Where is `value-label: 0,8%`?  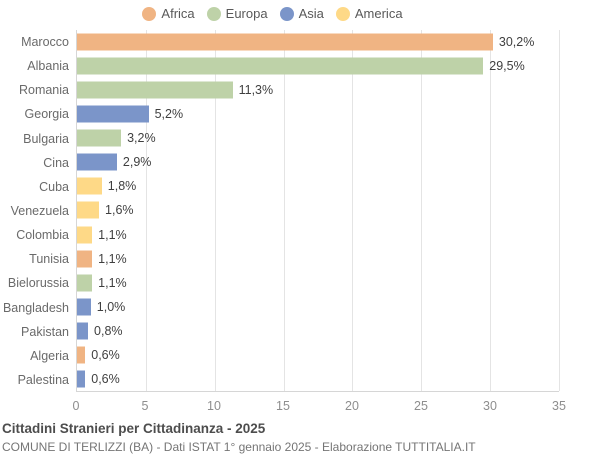 value-label: 0,8% is located at coordinates (108, 330).